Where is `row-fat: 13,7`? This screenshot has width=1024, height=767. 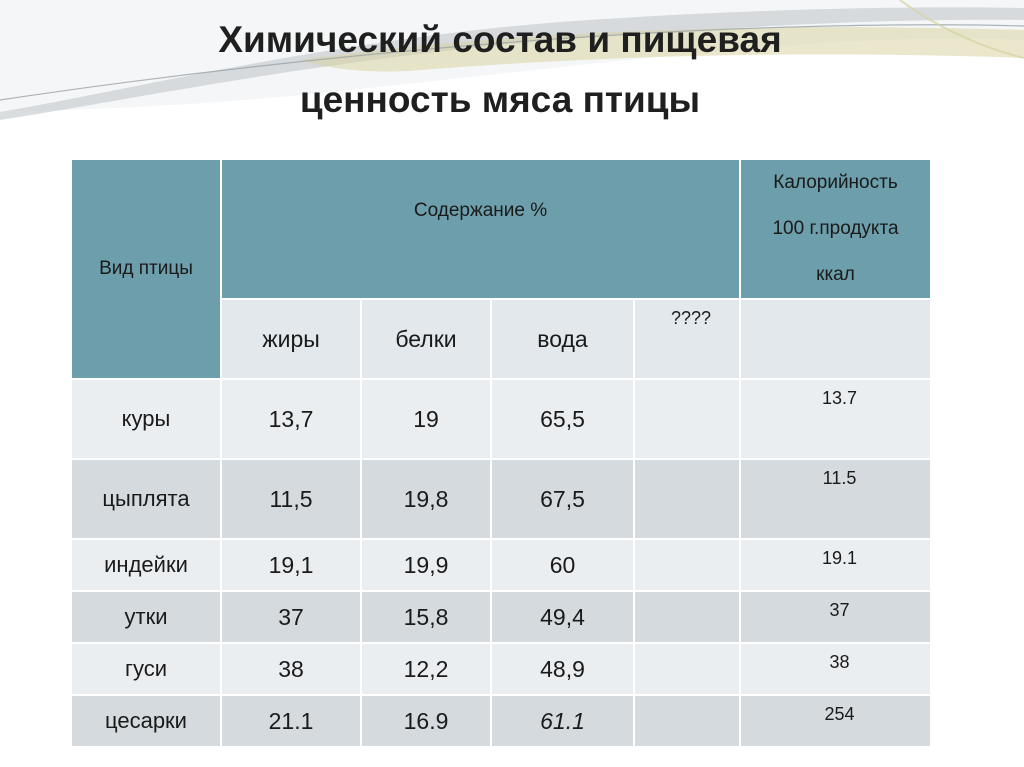 row-fat: 13,7 is located at coordinates (291, 419).